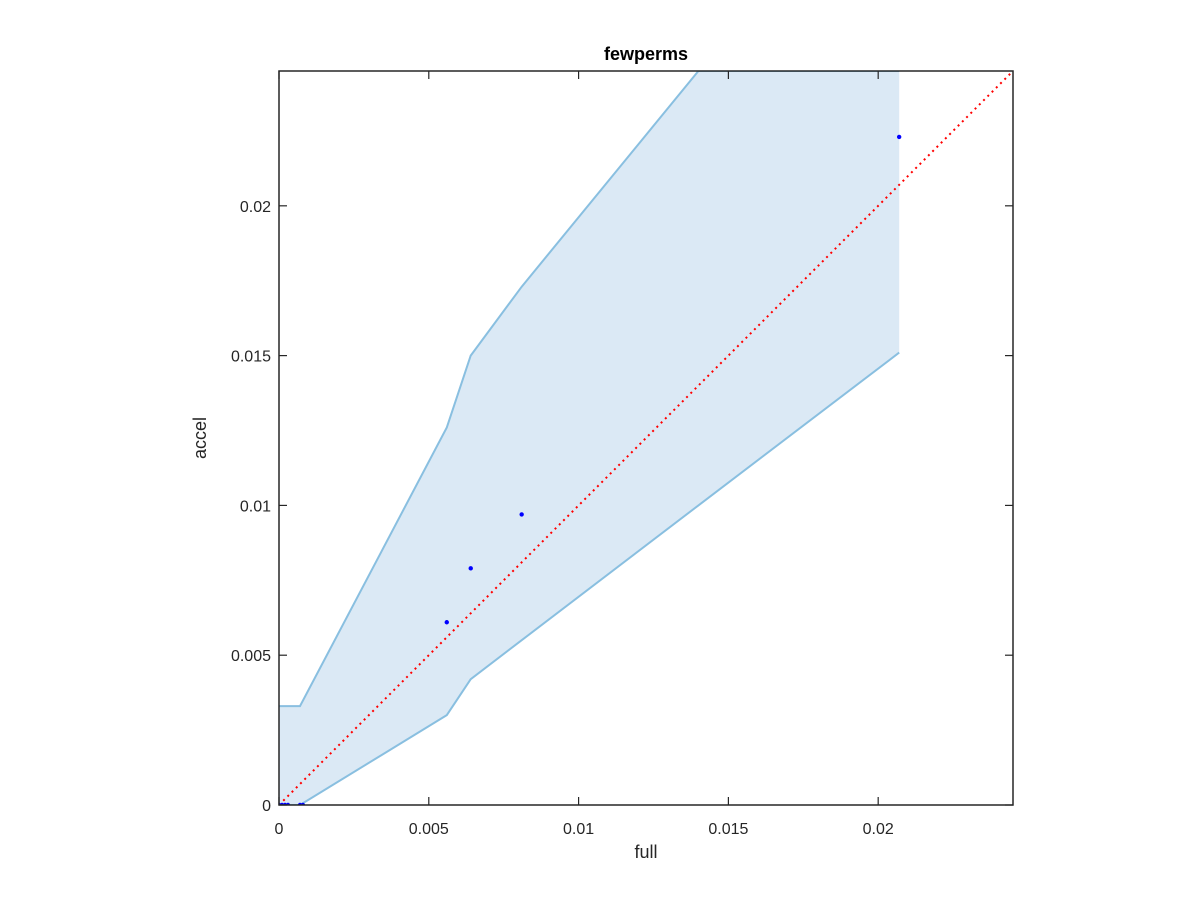  I want to click on chart-title: fewperms, so click(646, 54).